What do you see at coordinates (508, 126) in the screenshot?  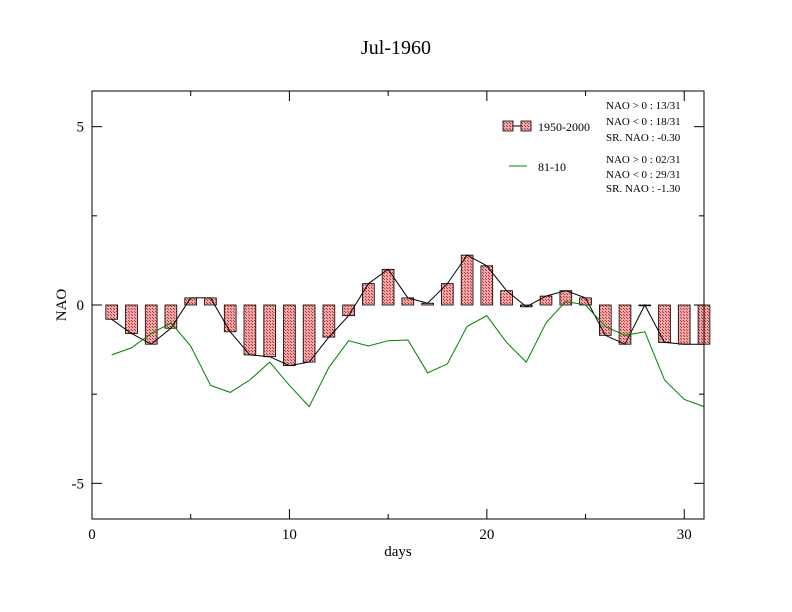 I see `legend-bar-swatch` at bounding box center [508, 126].